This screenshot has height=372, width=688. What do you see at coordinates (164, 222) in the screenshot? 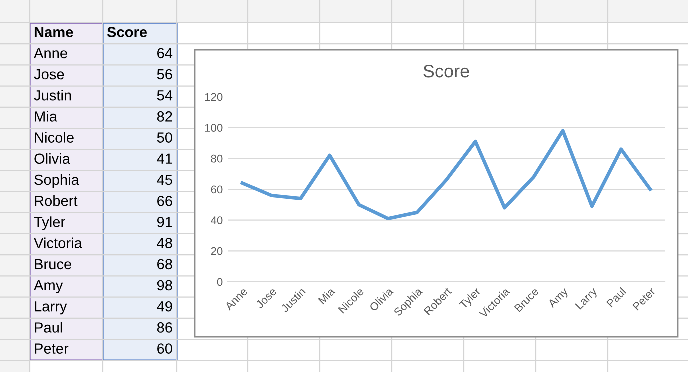
I see `text: 91` at bounding box center [164, 222].